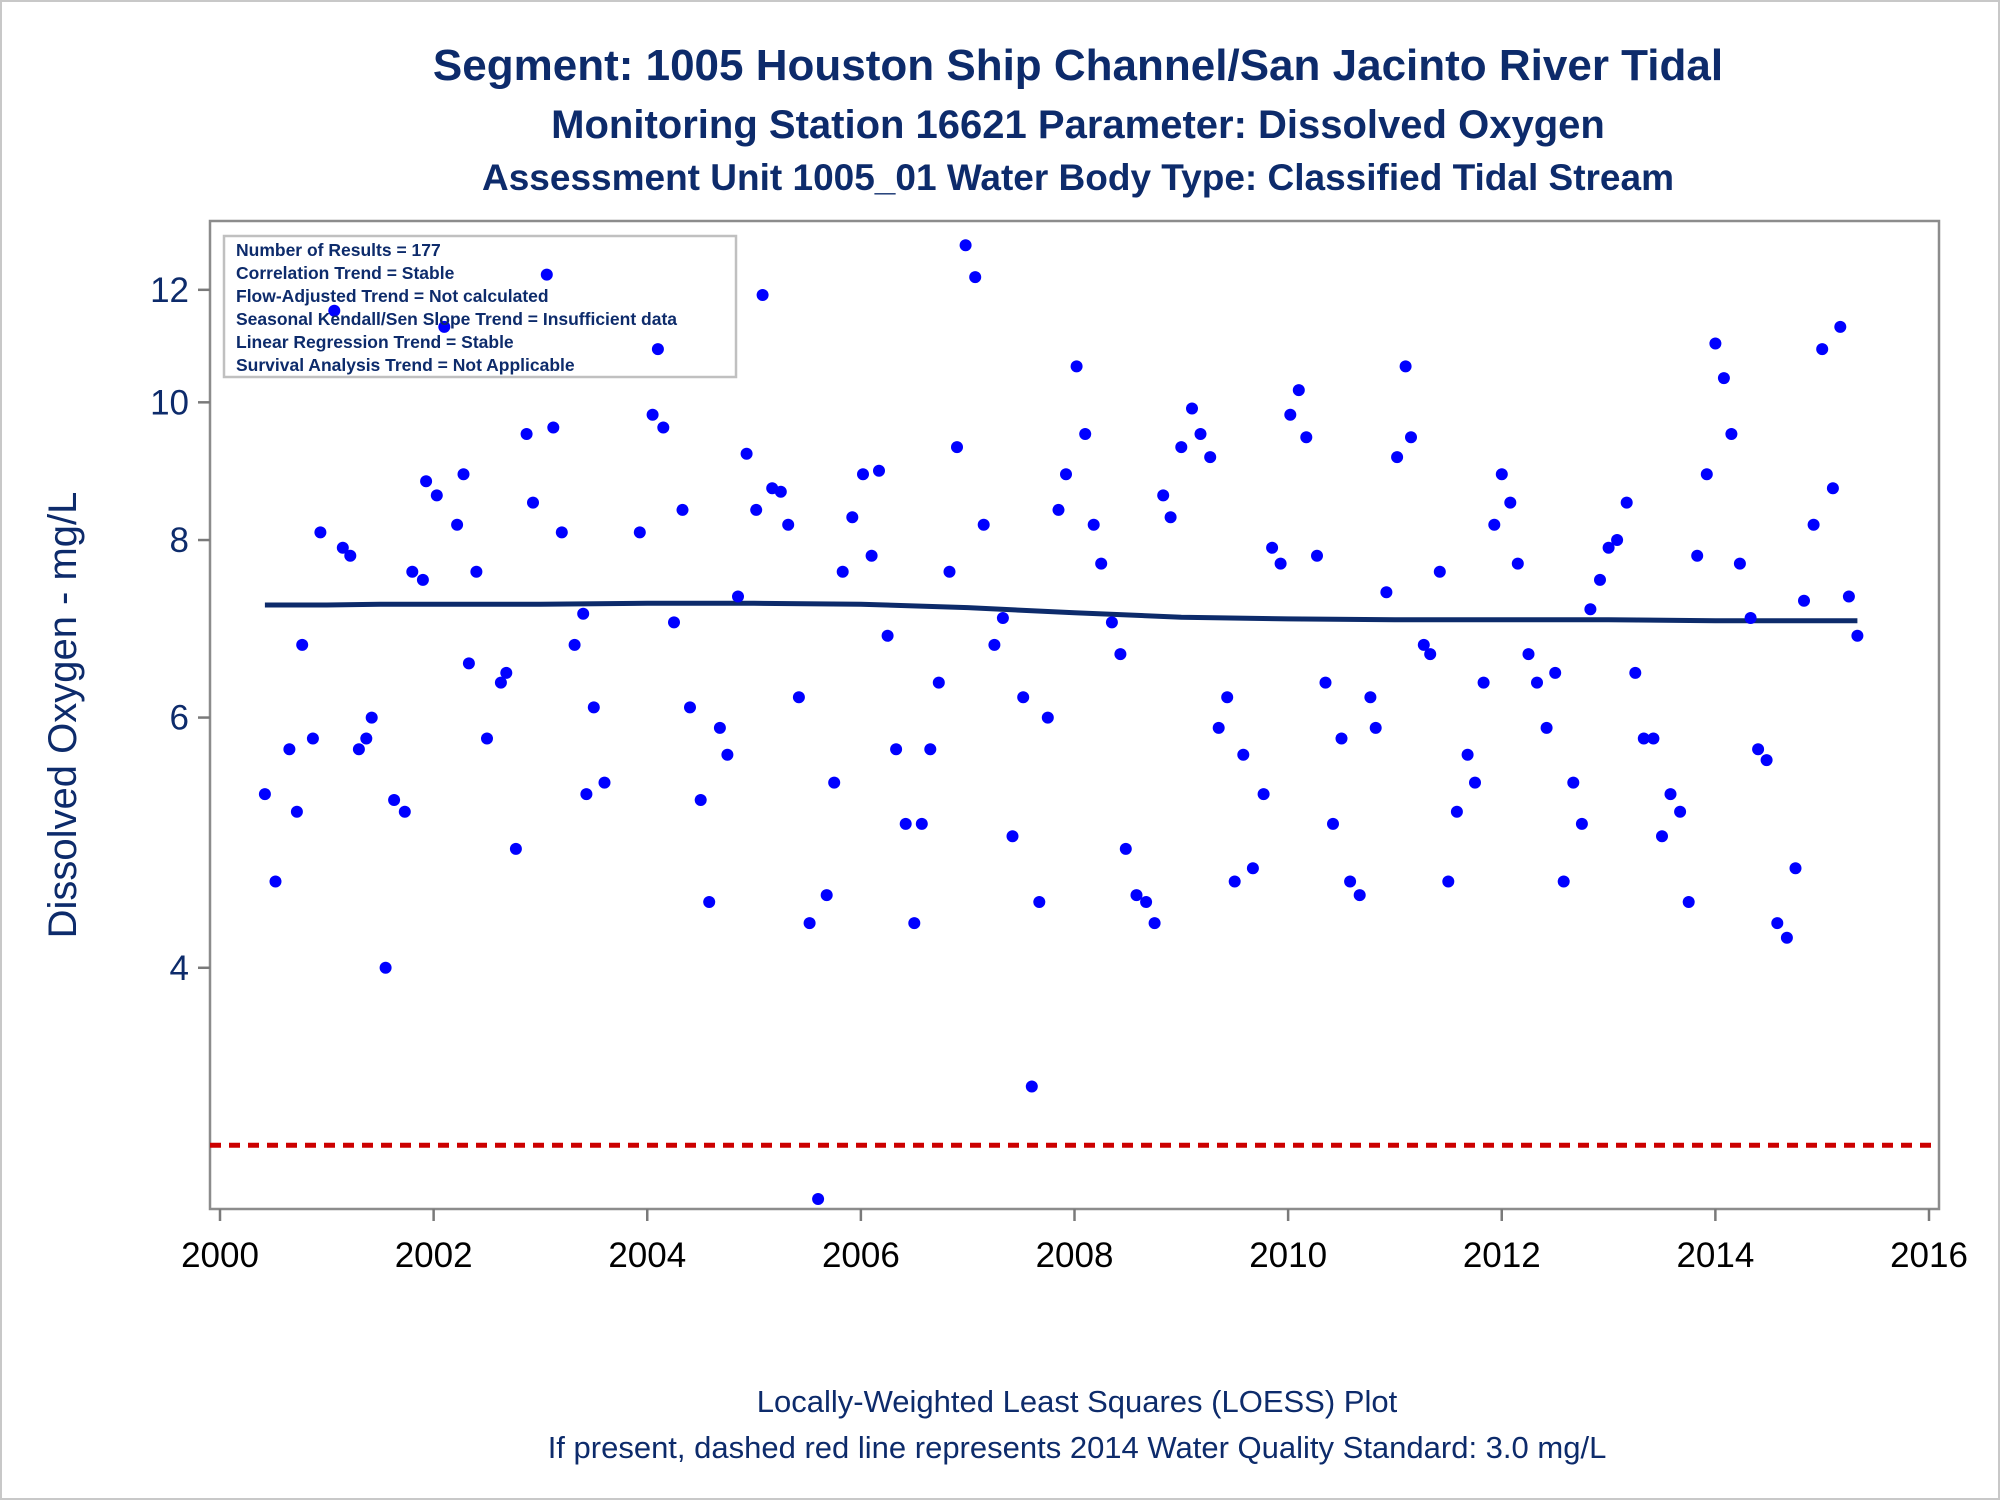 The width and height of the screenshot is (2000, 1500). Describe the element at coordinates (405, 365) in the screenshot. I see `info-line: Survival Analysis Trend = Not Applicable` at that location.